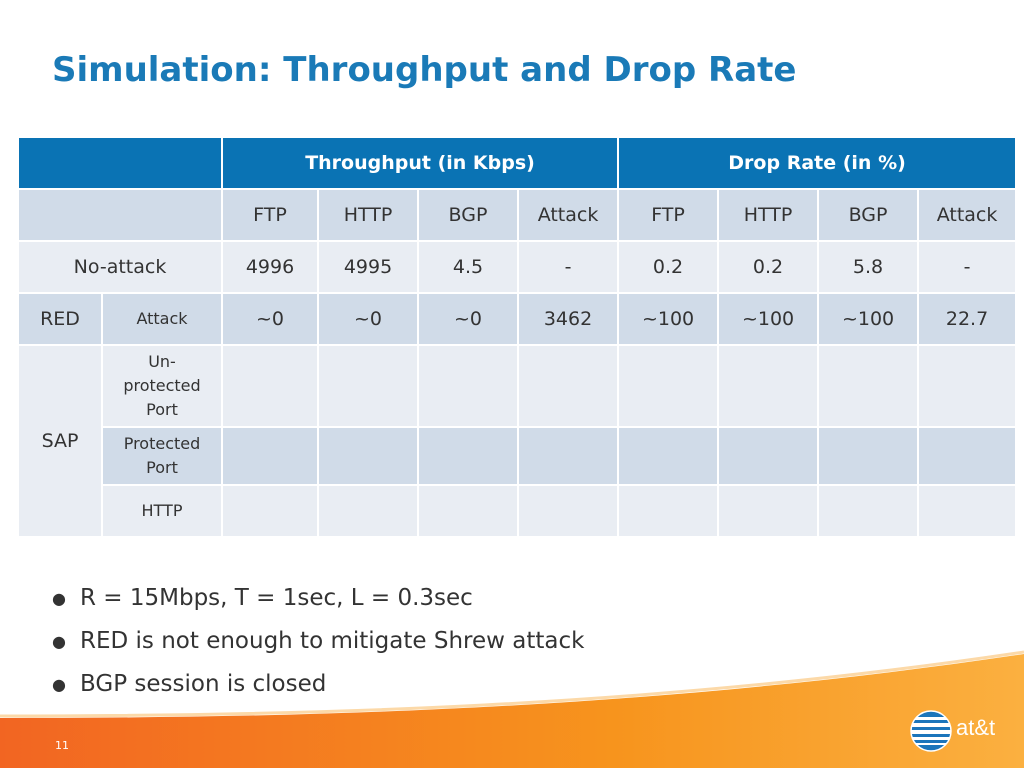 Image resolution: width=1024 pixels, height=768 pixels. Describe the element at coordinates (162, 386) in the screenshot. I see `row-sublabel-unprotected-port: Un- protected Port` at that location.